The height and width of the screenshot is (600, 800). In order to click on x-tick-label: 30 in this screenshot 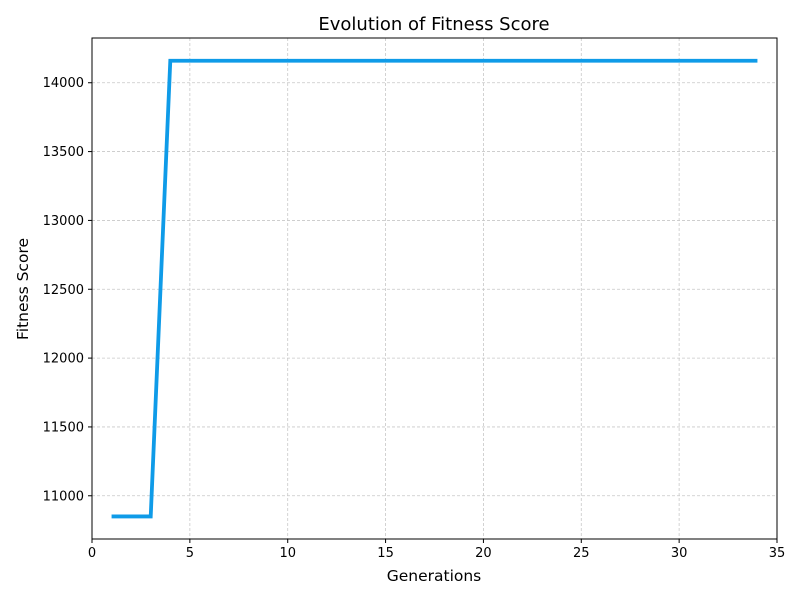, I will do `click(679, 553)`.